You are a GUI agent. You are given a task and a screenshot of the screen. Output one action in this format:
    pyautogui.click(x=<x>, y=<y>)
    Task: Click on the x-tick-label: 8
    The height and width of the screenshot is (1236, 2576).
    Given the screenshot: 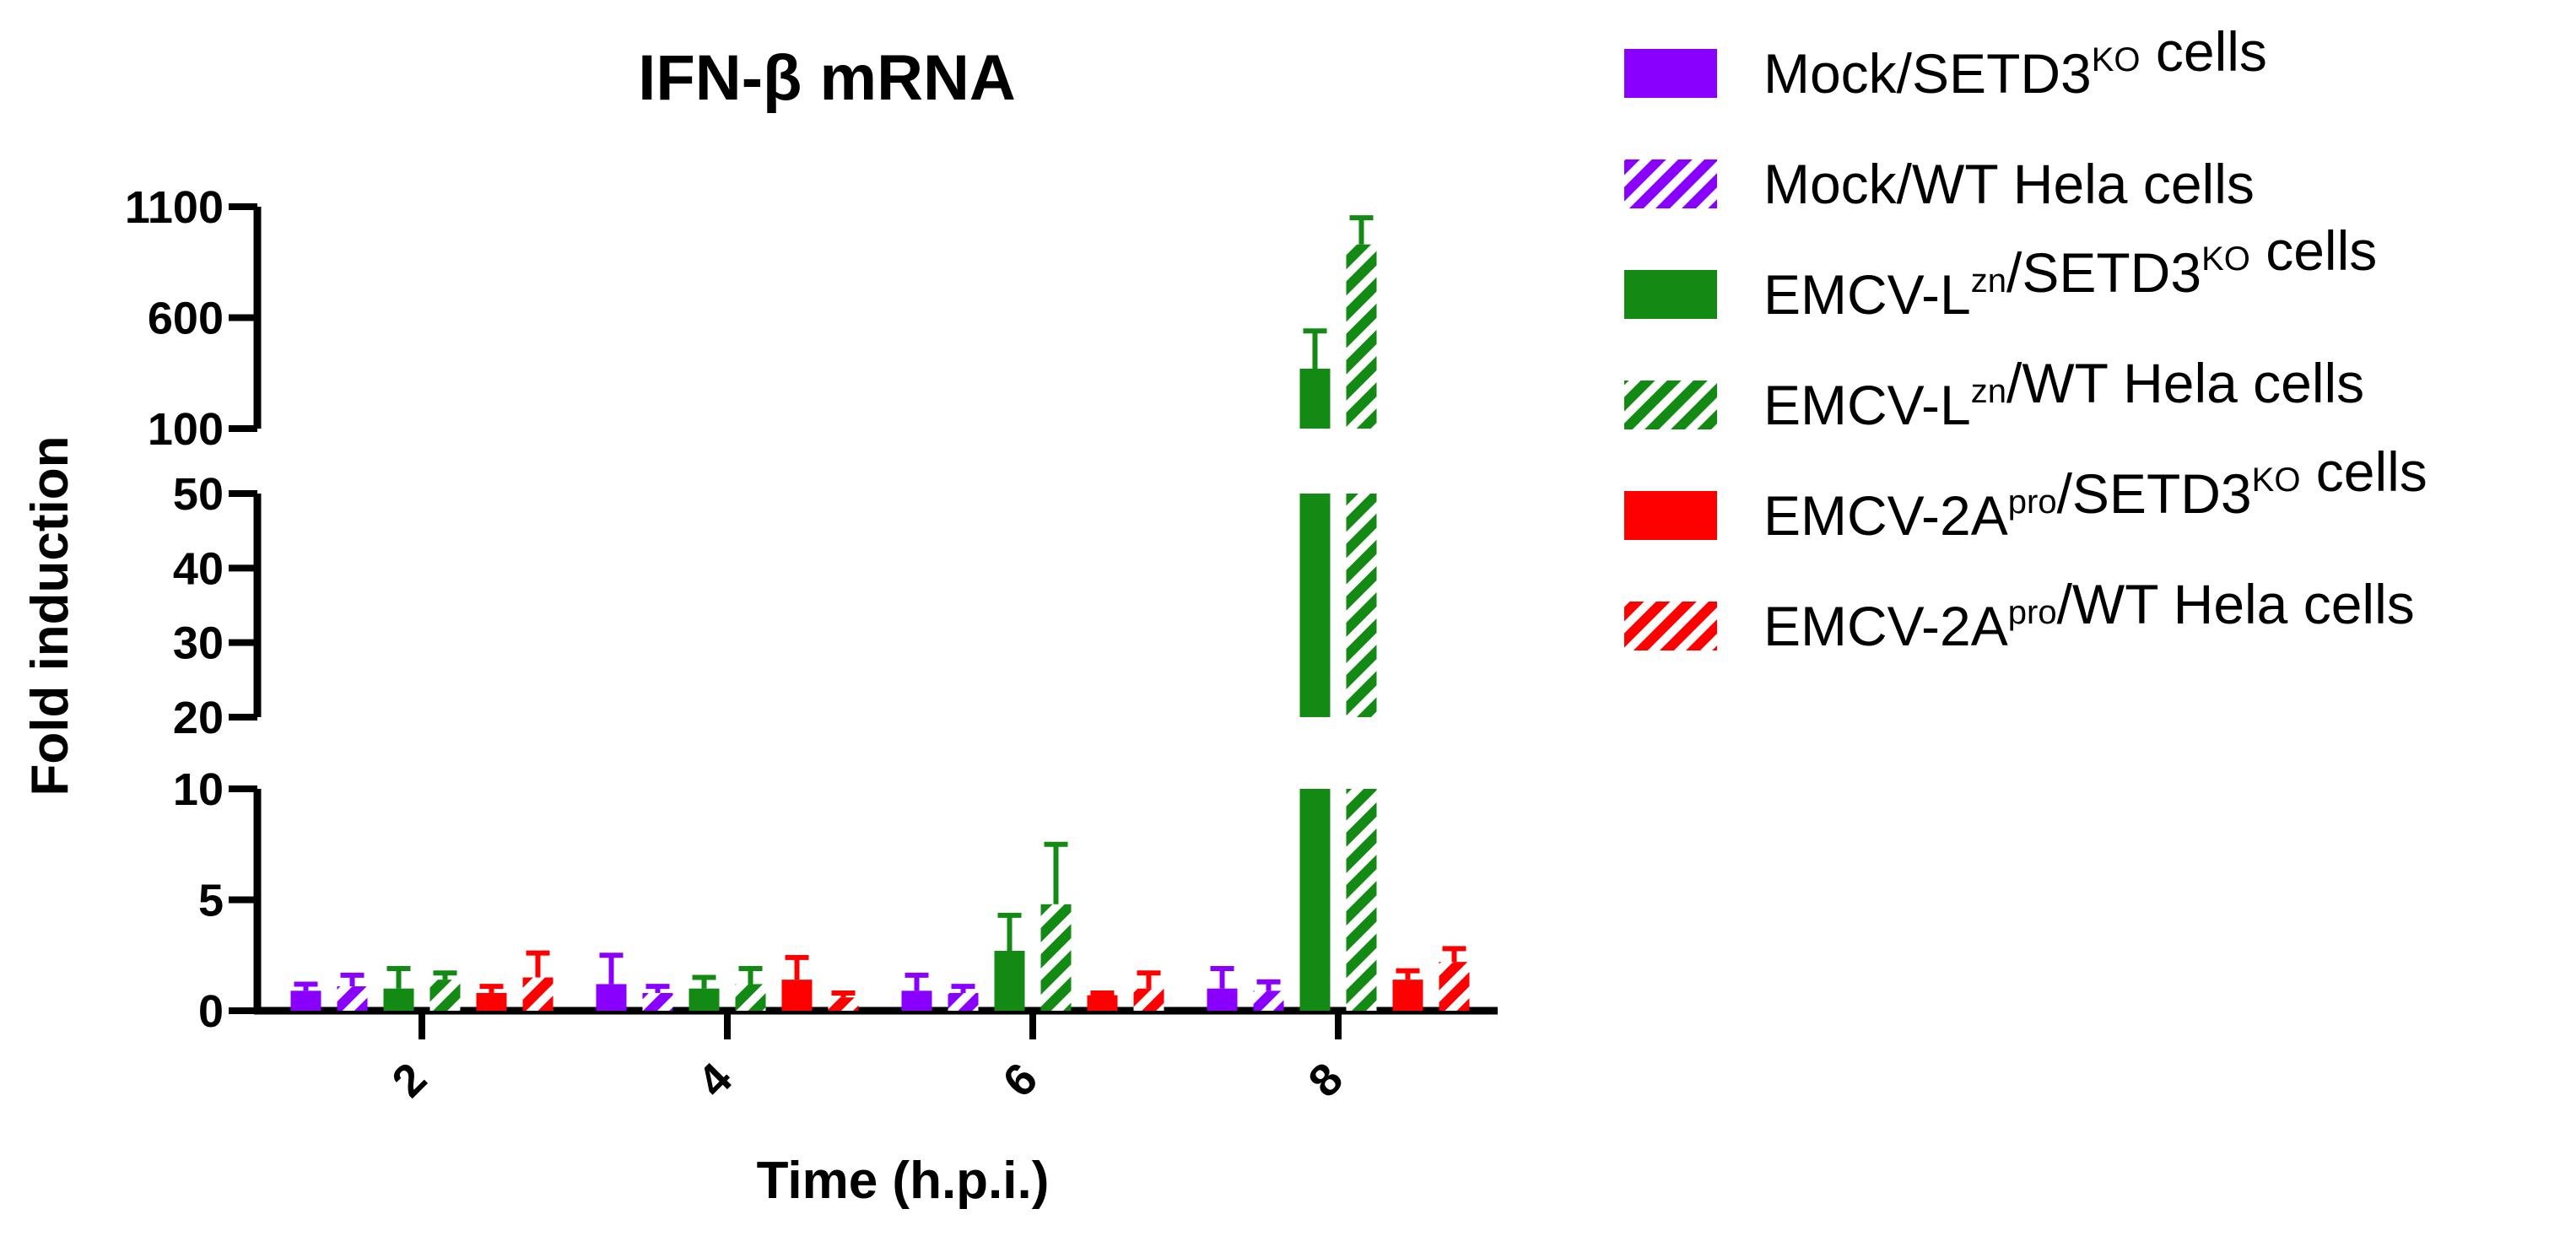 What is the action you would take?
    pyautogui.click(x=1326, y=1080)
    